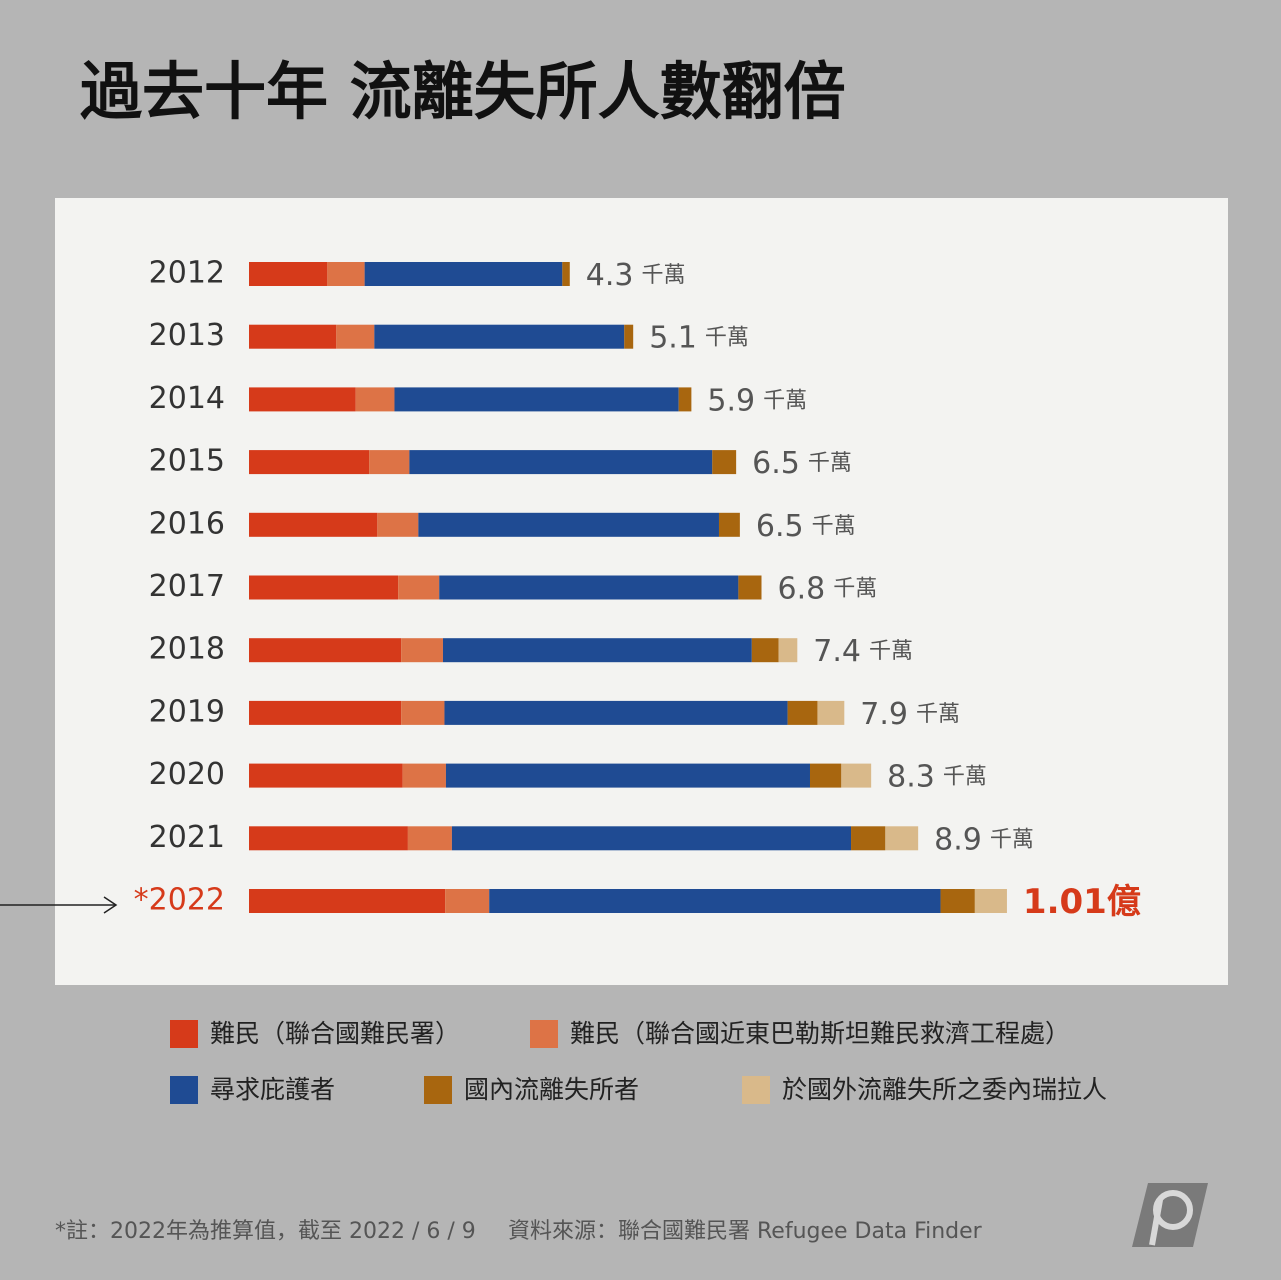 This screenshot has height=1280, width=1281. I want to click on y-tick-label: 2014, so click(187, 398).